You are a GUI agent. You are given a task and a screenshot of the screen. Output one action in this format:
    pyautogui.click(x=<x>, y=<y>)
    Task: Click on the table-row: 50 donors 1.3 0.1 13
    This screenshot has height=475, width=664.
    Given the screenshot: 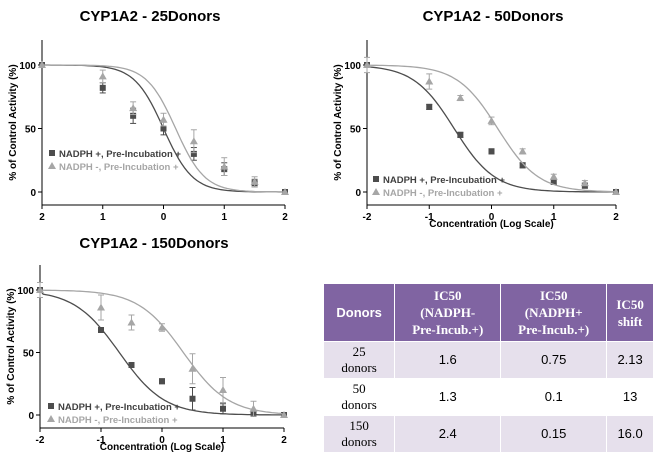 What is the action you would take?
    pyautogui.click(x=488, y=397)
    